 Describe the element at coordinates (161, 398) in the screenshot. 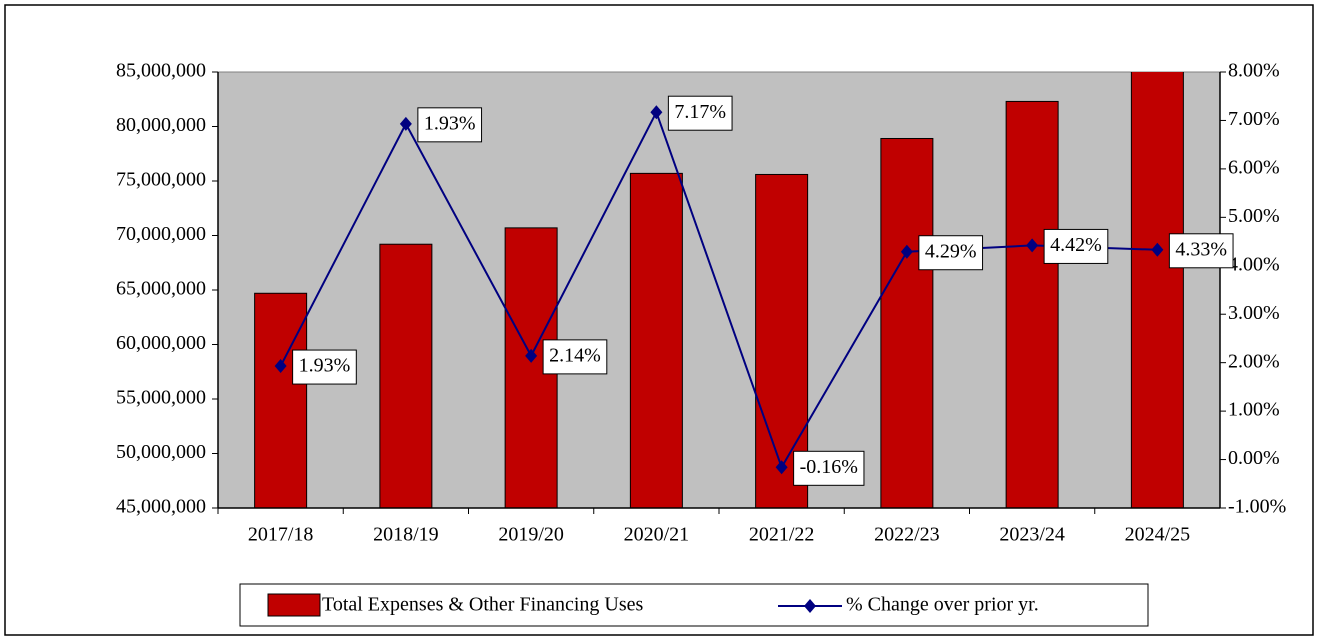

I see `y-tick-label: 55,000,000` at that location.